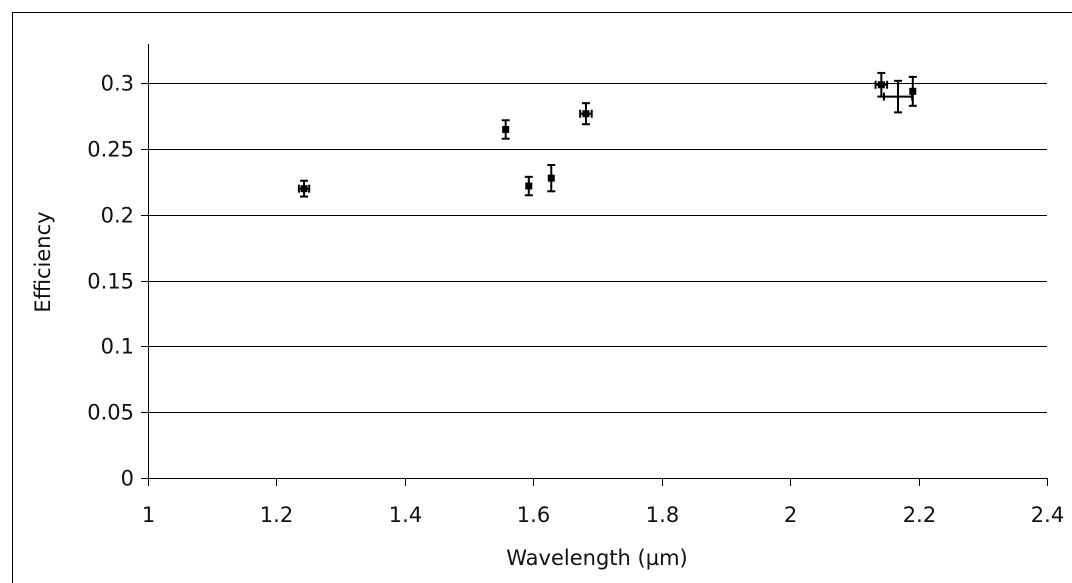 This screenshot has width=1072, height=583. What do you see at coordinates (596, 558) in the screenshot?
I see `x-axis-title: Wavelength (µm)` at bounding box center [596, 558].